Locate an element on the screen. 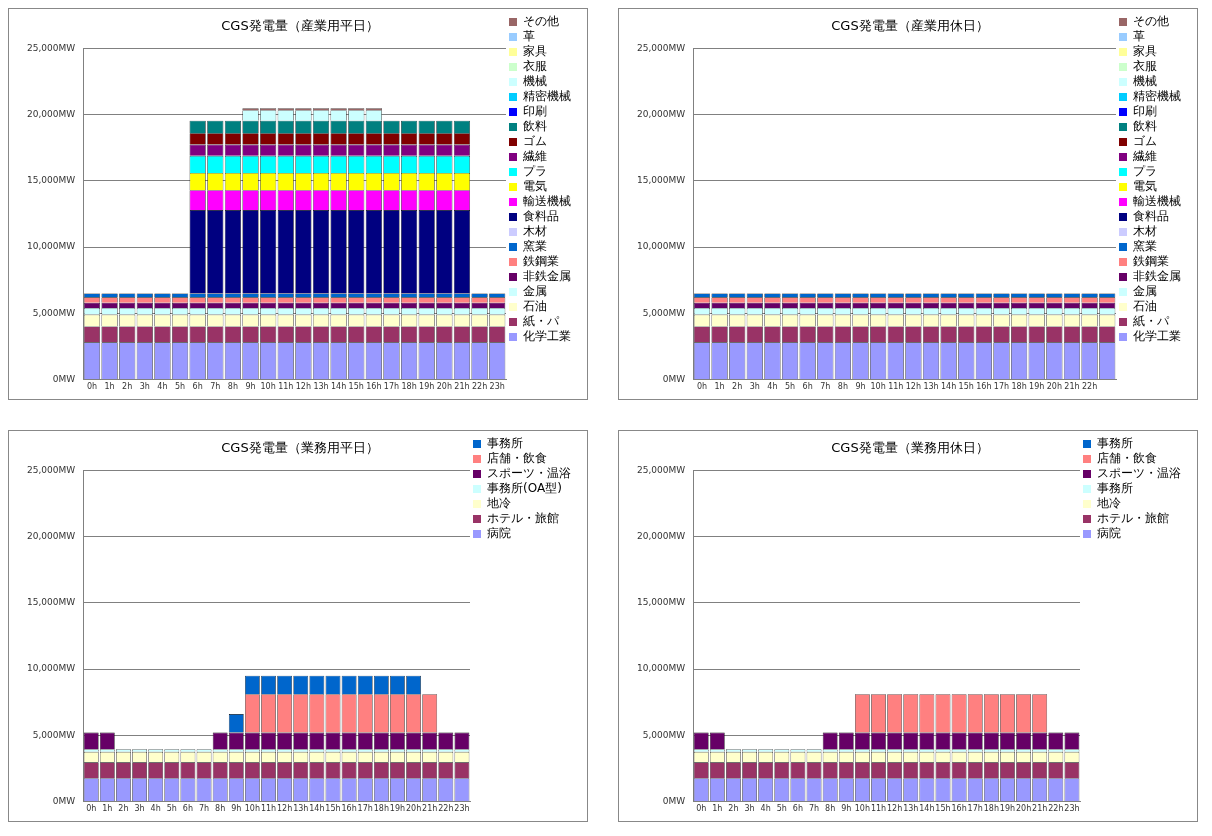 This screenshot has height=836, width=1212. legend-label: ホテル・旅館 is located at coordinates (523, 518).